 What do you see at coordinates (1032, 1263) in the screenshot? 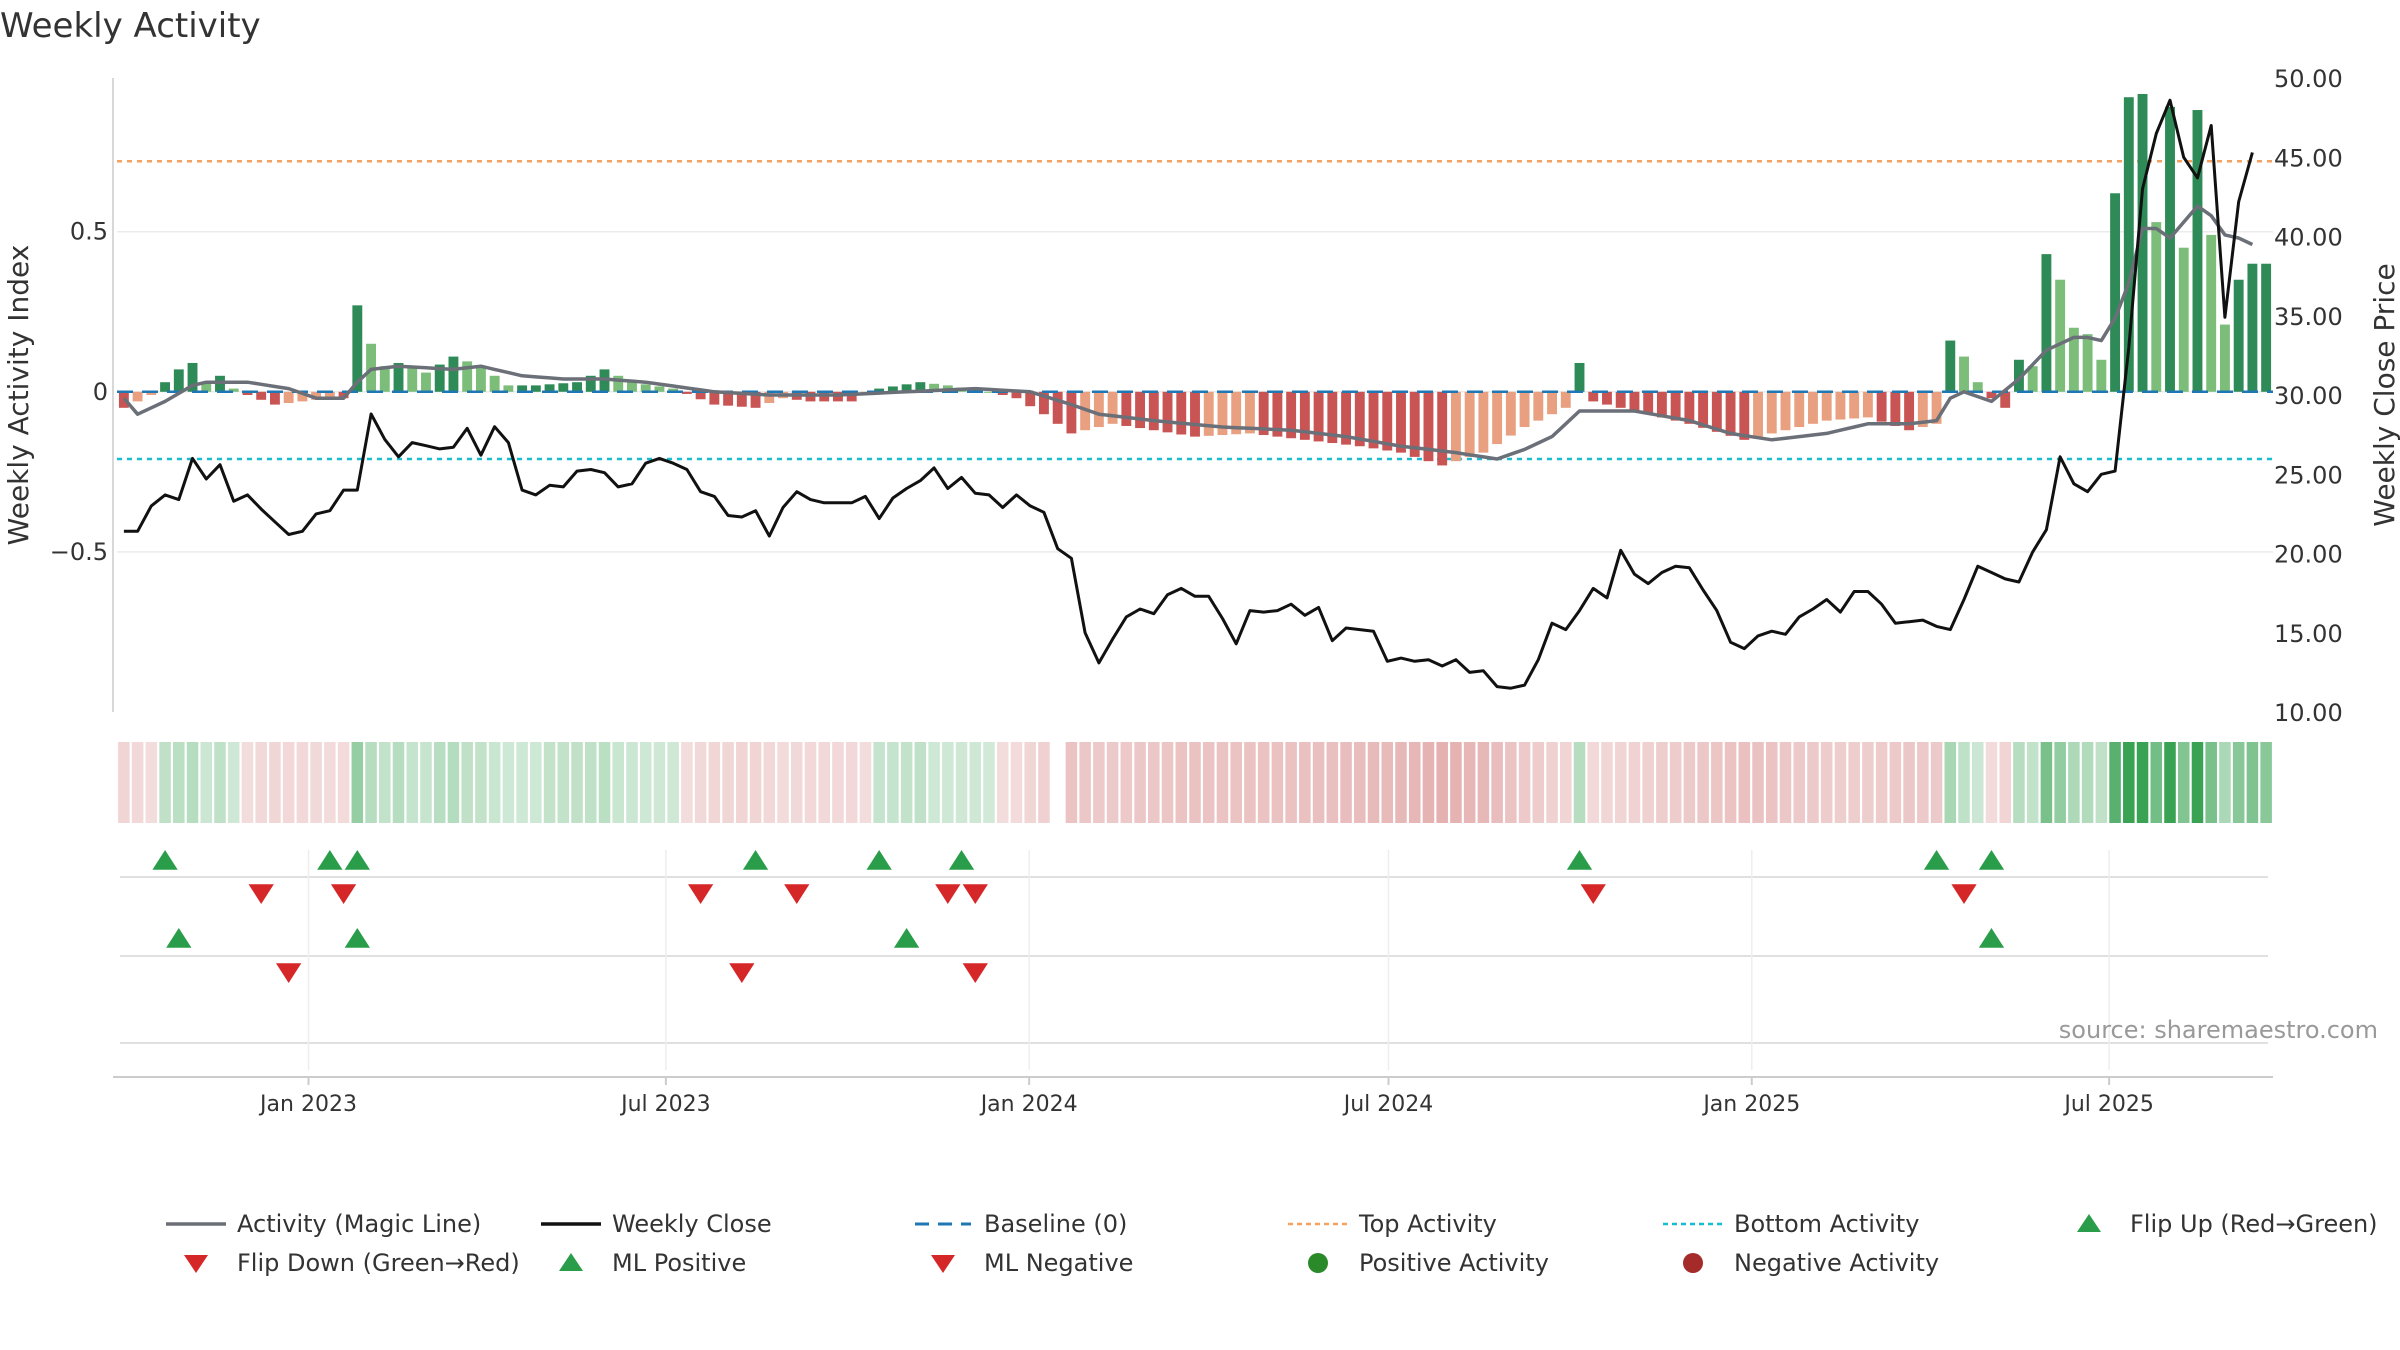
I see `legend-item-ml-negative: ML Negative` at bounding box center [1032, 1263].